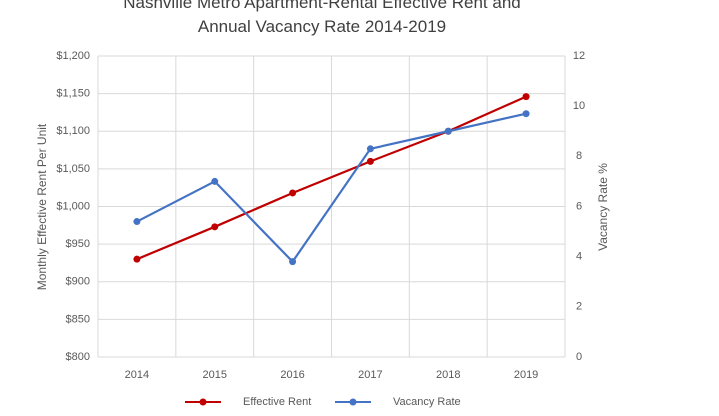 The width and height of the screenshot is (719, 416). What do you see at coordinates (370, 375) in the screenshot?
I see `x-tick-label: 2017` at bounding box center [370, 375].